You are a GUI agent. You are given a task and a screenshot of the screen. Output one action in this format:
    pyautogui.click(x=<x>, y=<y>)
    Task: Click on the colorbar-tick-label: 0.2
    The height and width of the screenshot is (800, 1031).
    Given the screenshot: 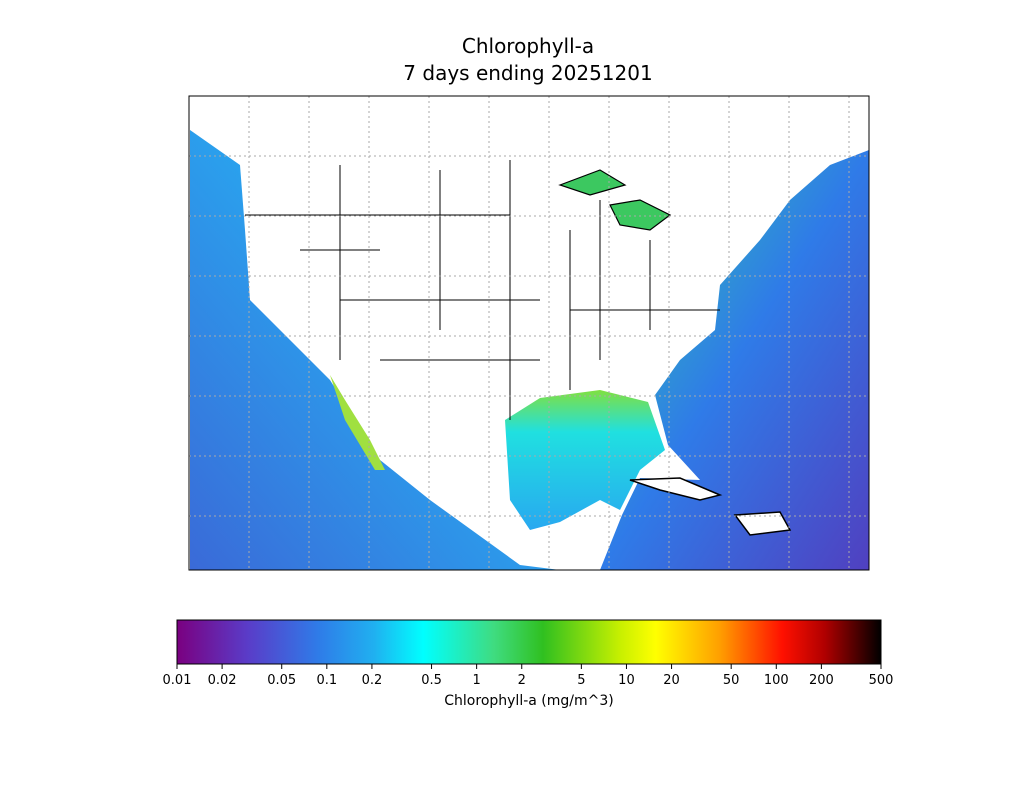 What is the action you would take?
    pyautogui.click(x=372, y=680)
    